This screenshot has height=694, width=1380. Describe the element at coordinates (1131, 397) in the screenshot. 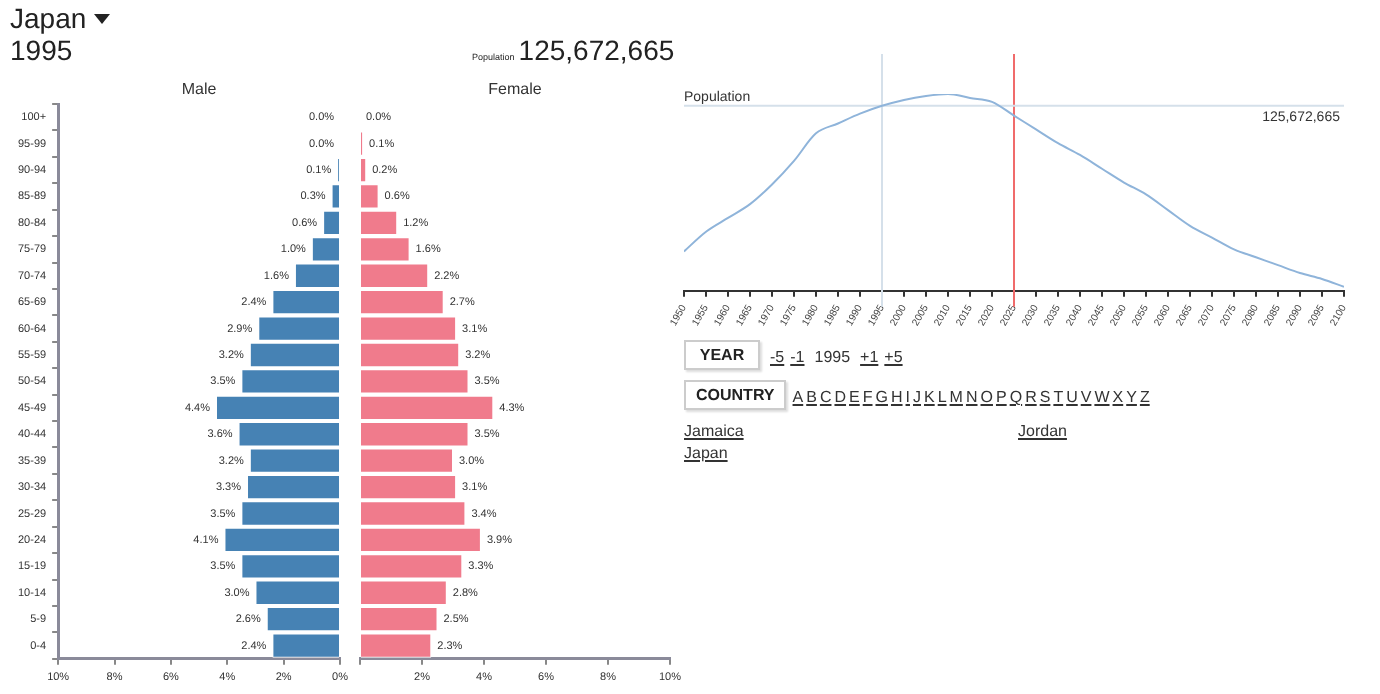

I see `text: Y` at that location.